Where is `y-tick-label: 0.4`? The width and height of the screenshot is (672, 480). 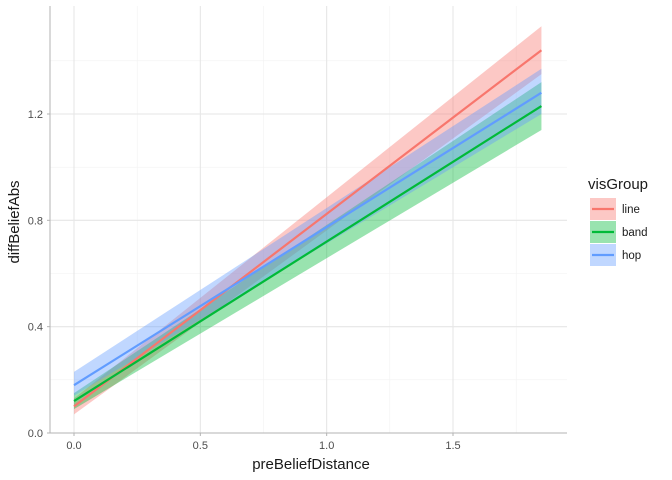
y-tick-label: 0.4 is located at coordinates (35, 328).